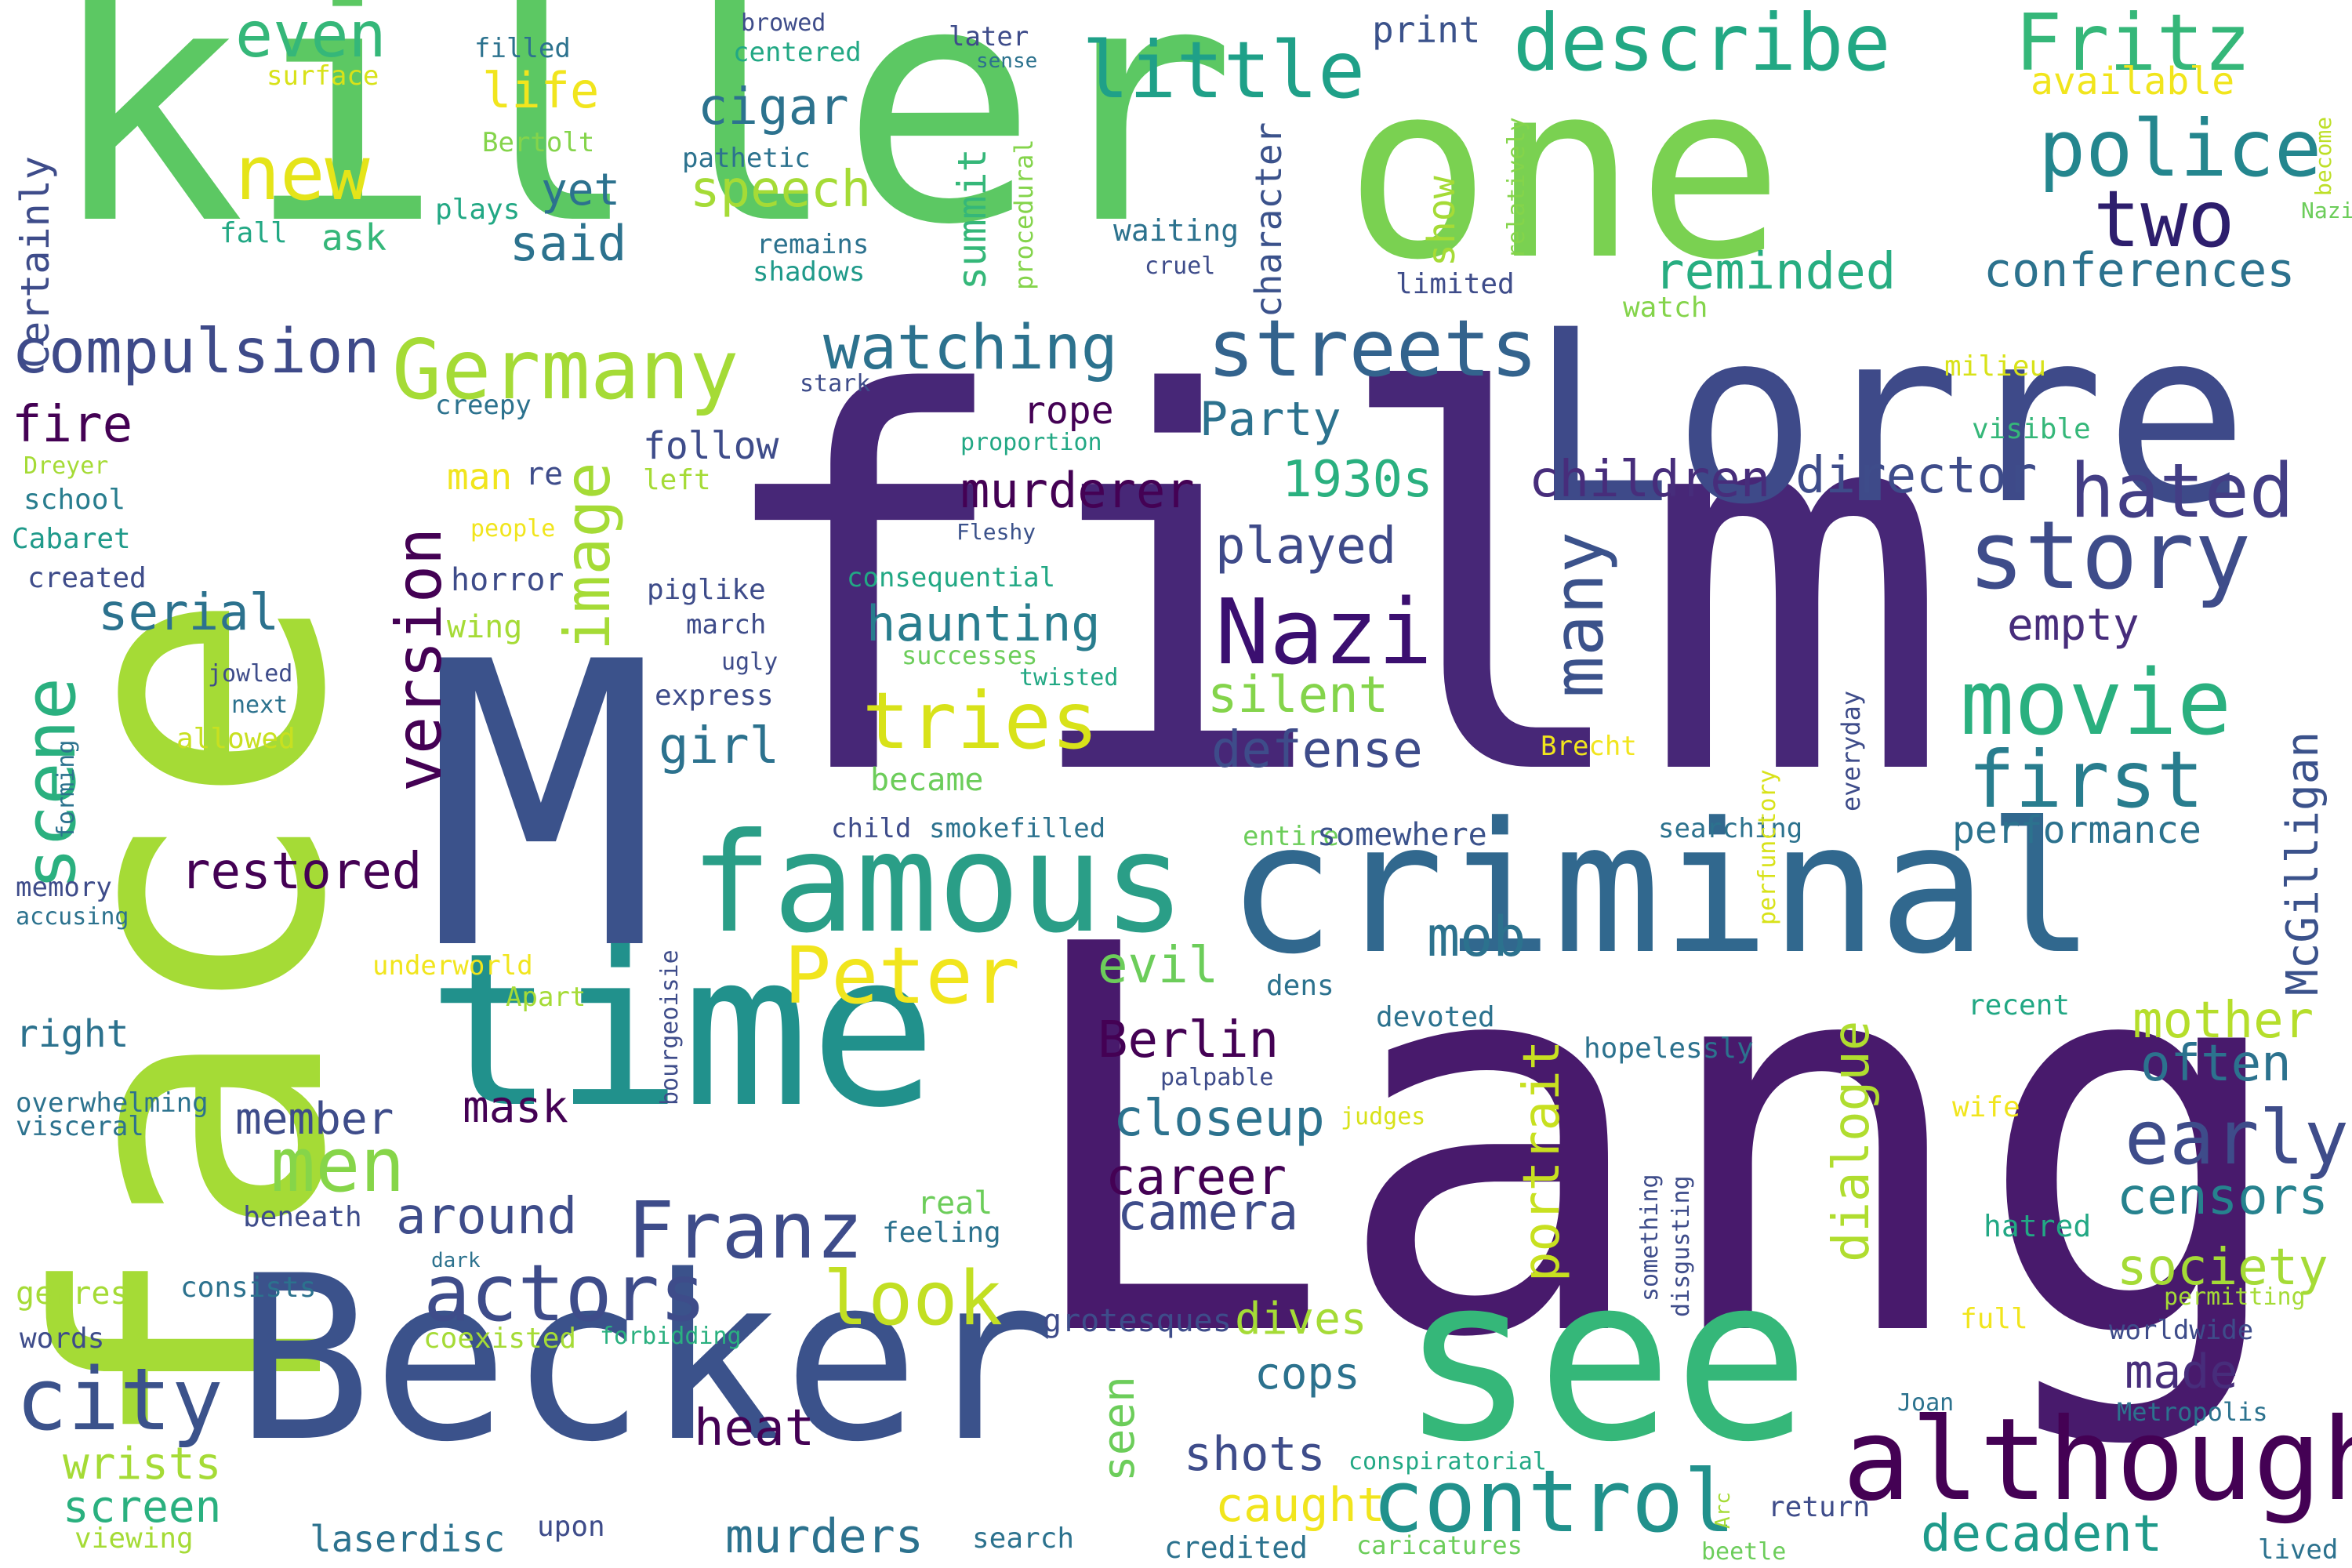 This screenshot has width=2352, height=1568. Describe the element at coordinates (781, 190) in the screenshot. I see `word-speech: speech` at that location.